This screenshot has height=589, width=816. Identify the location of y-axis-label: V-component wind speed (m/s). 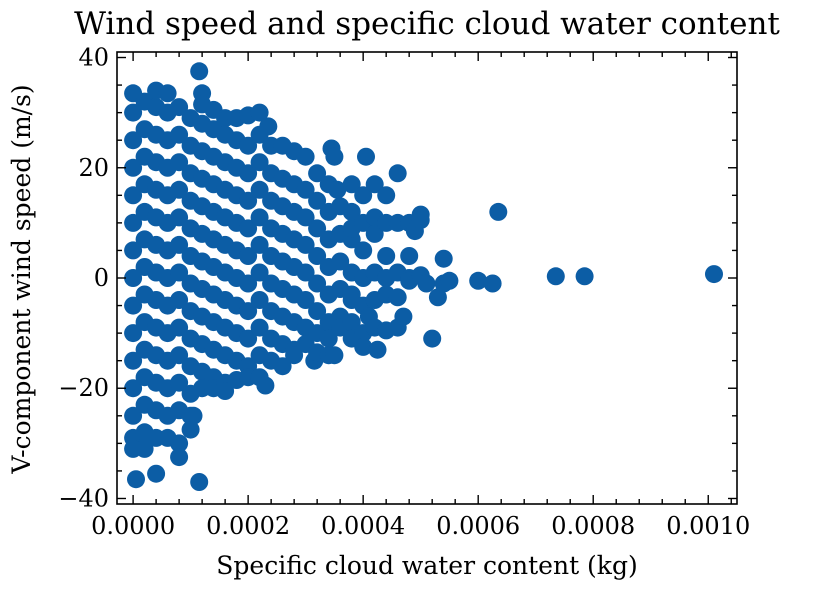
(21, 279).